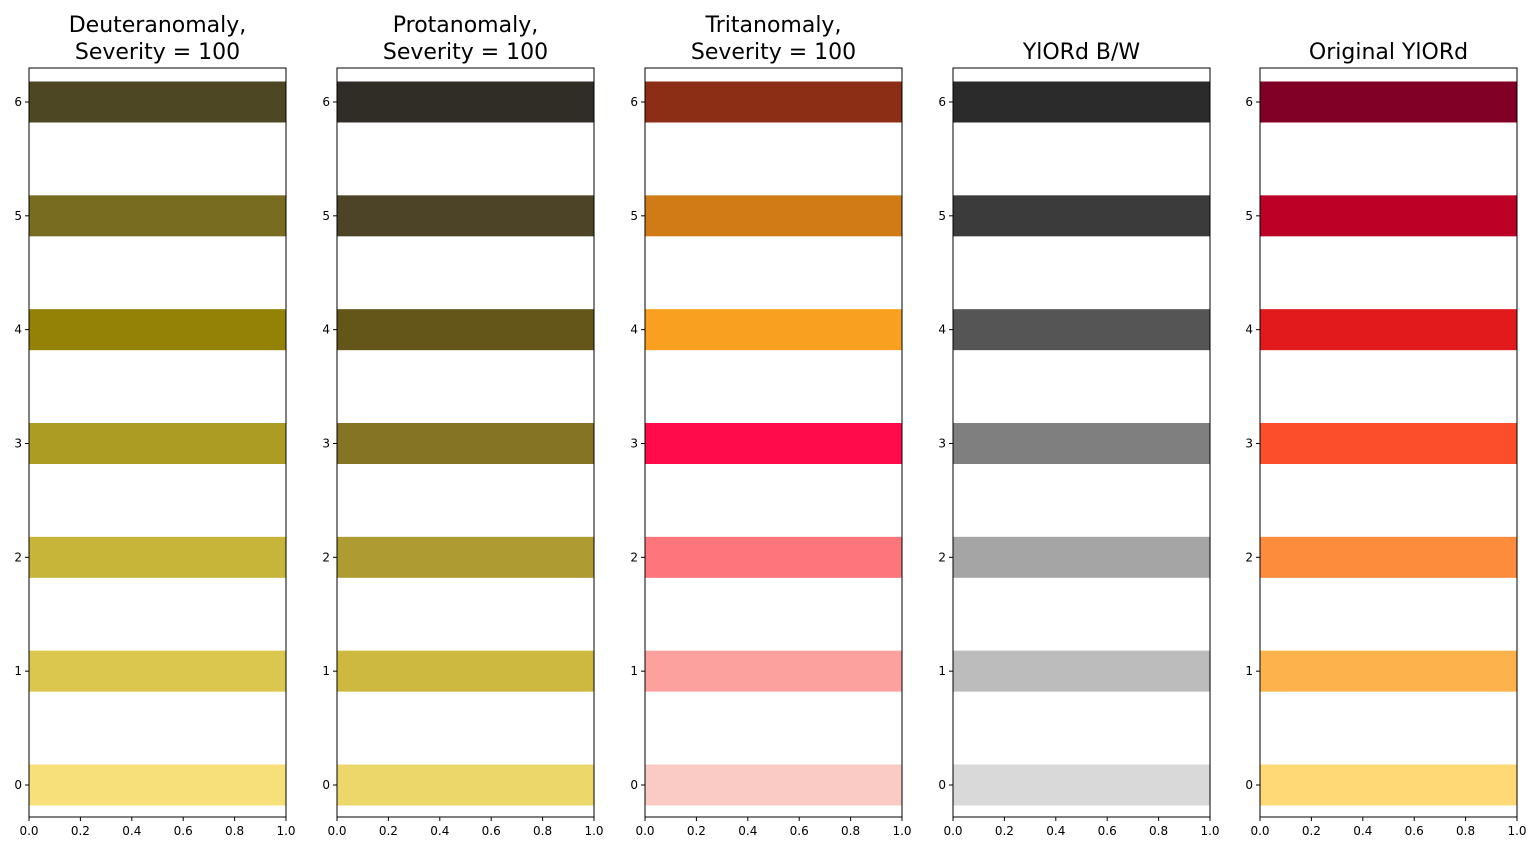 This screenshot has width=1531, height=847. I want to click on chart-title-2-line-1: Severity = 100, so click(773, 52).